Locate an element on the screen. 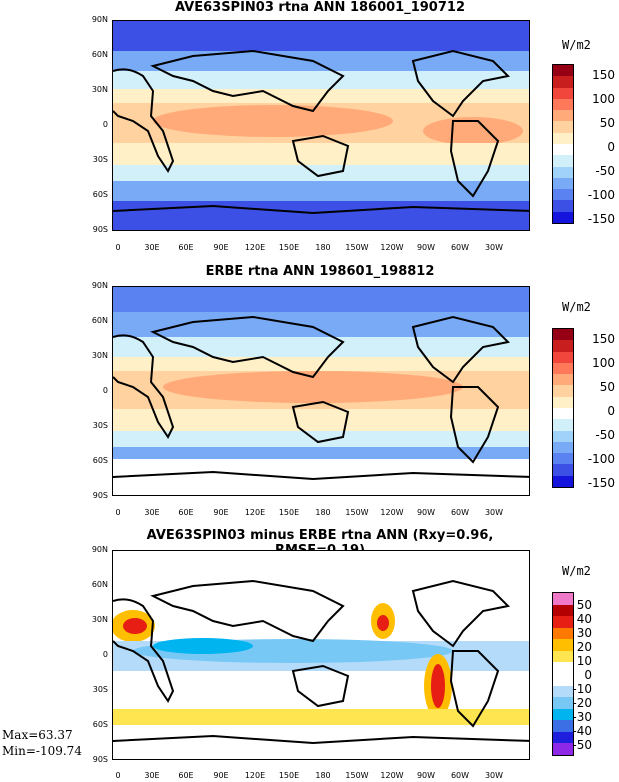 This screenshot has width=619, height=782. p1-lon-30e: 30E is located at coordinates (152, 247).